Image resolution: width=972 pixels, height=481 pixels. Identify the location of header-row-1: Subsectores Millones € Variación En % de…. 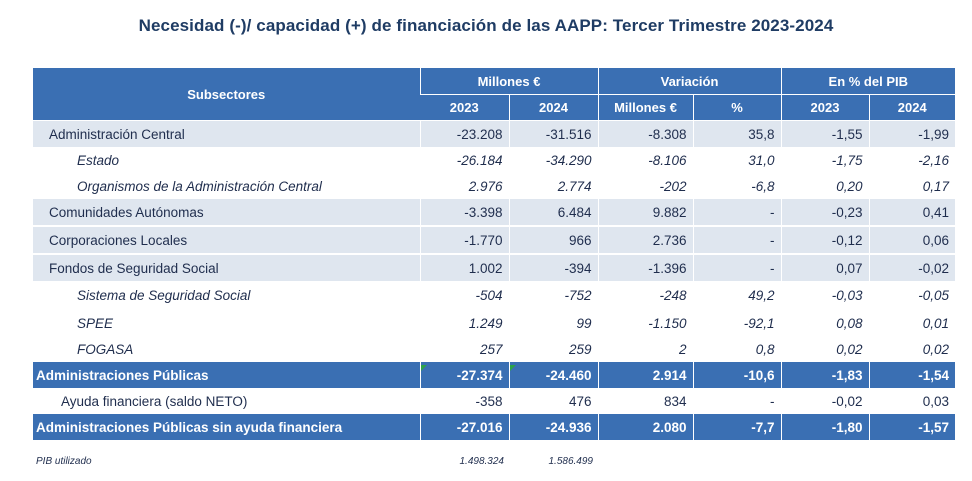
(494, 94).